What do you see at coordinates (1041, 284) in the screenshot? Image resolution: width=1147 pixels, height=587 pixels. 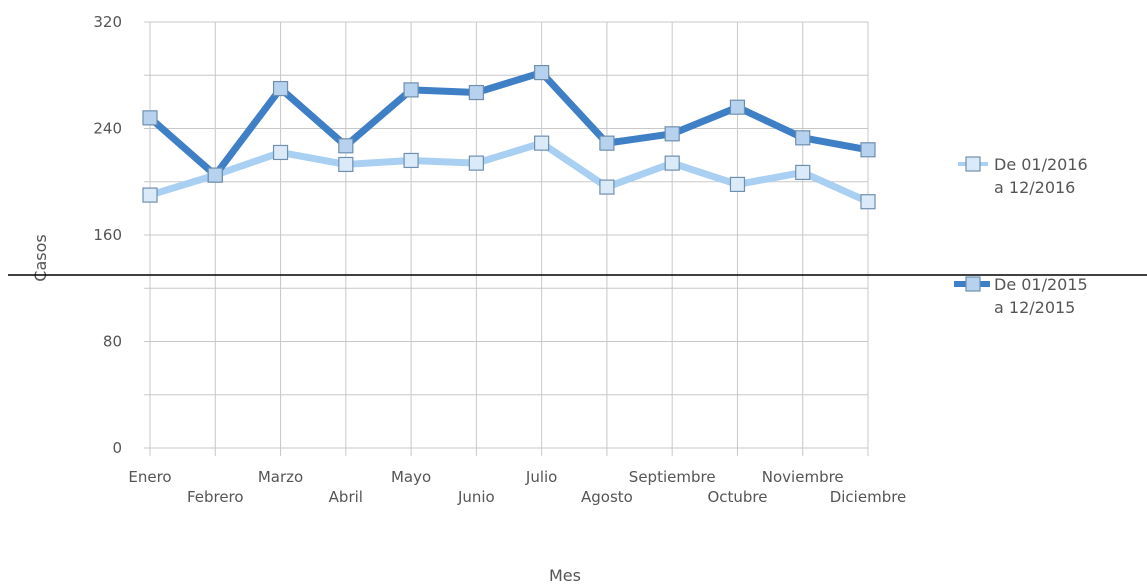 I see `legend-label: De 01/2015` at bounding box center [1041, 284].